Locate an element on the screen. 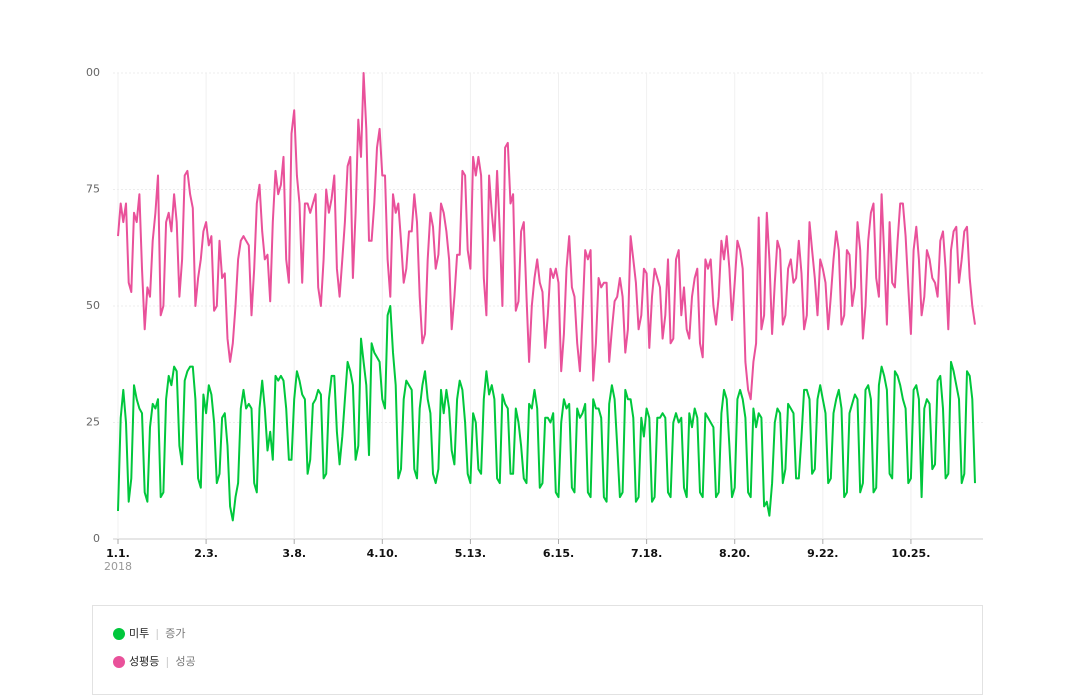  x-year-label: 2018 is located at coordinates (118, 566).